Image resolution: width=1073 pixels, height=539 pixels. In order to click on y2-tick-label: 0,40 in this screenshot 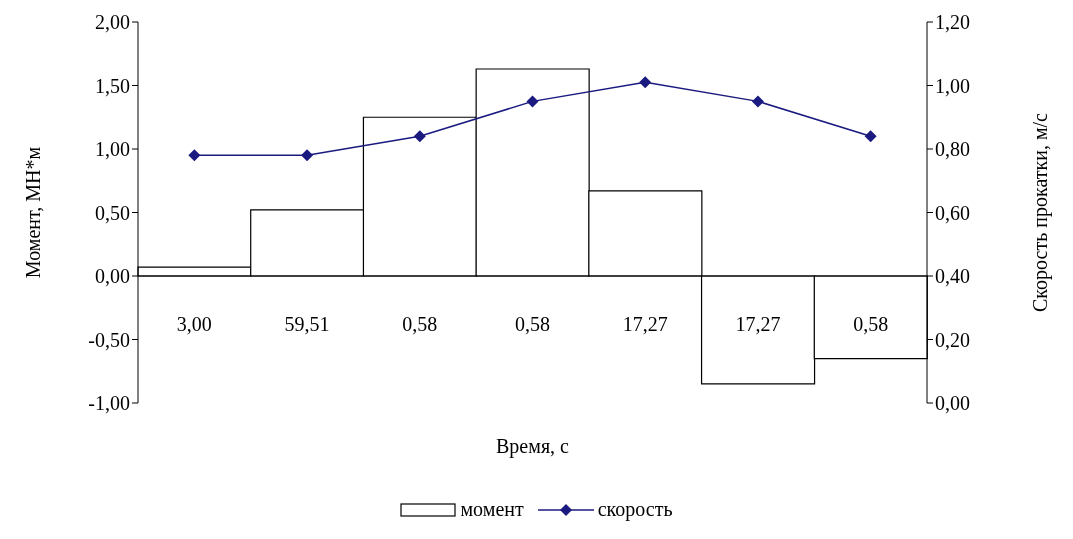, I will do `click(952, 276)`.